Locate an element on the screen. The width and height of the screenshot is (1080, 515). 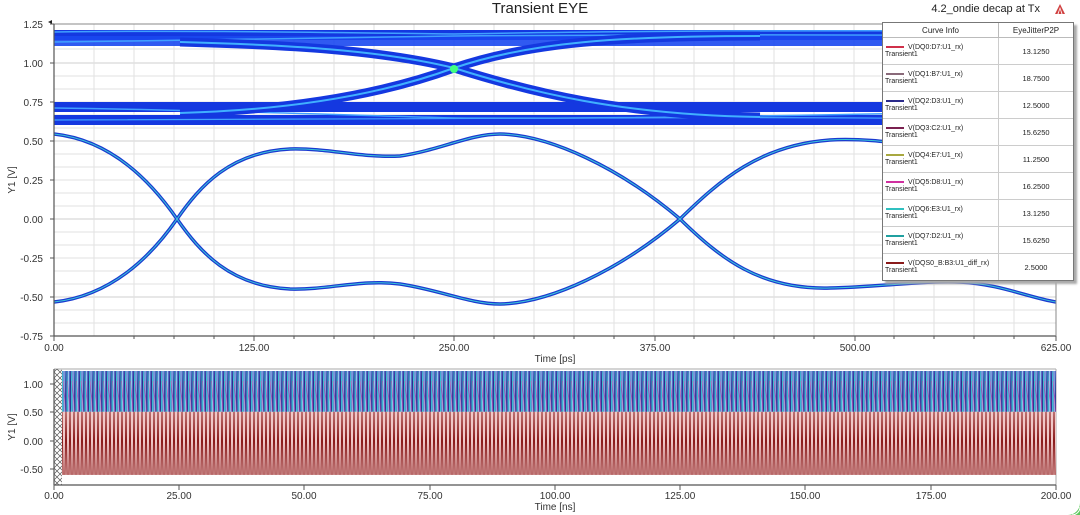
curve-value: 18.7500 is located at coordinates (1035, 78).